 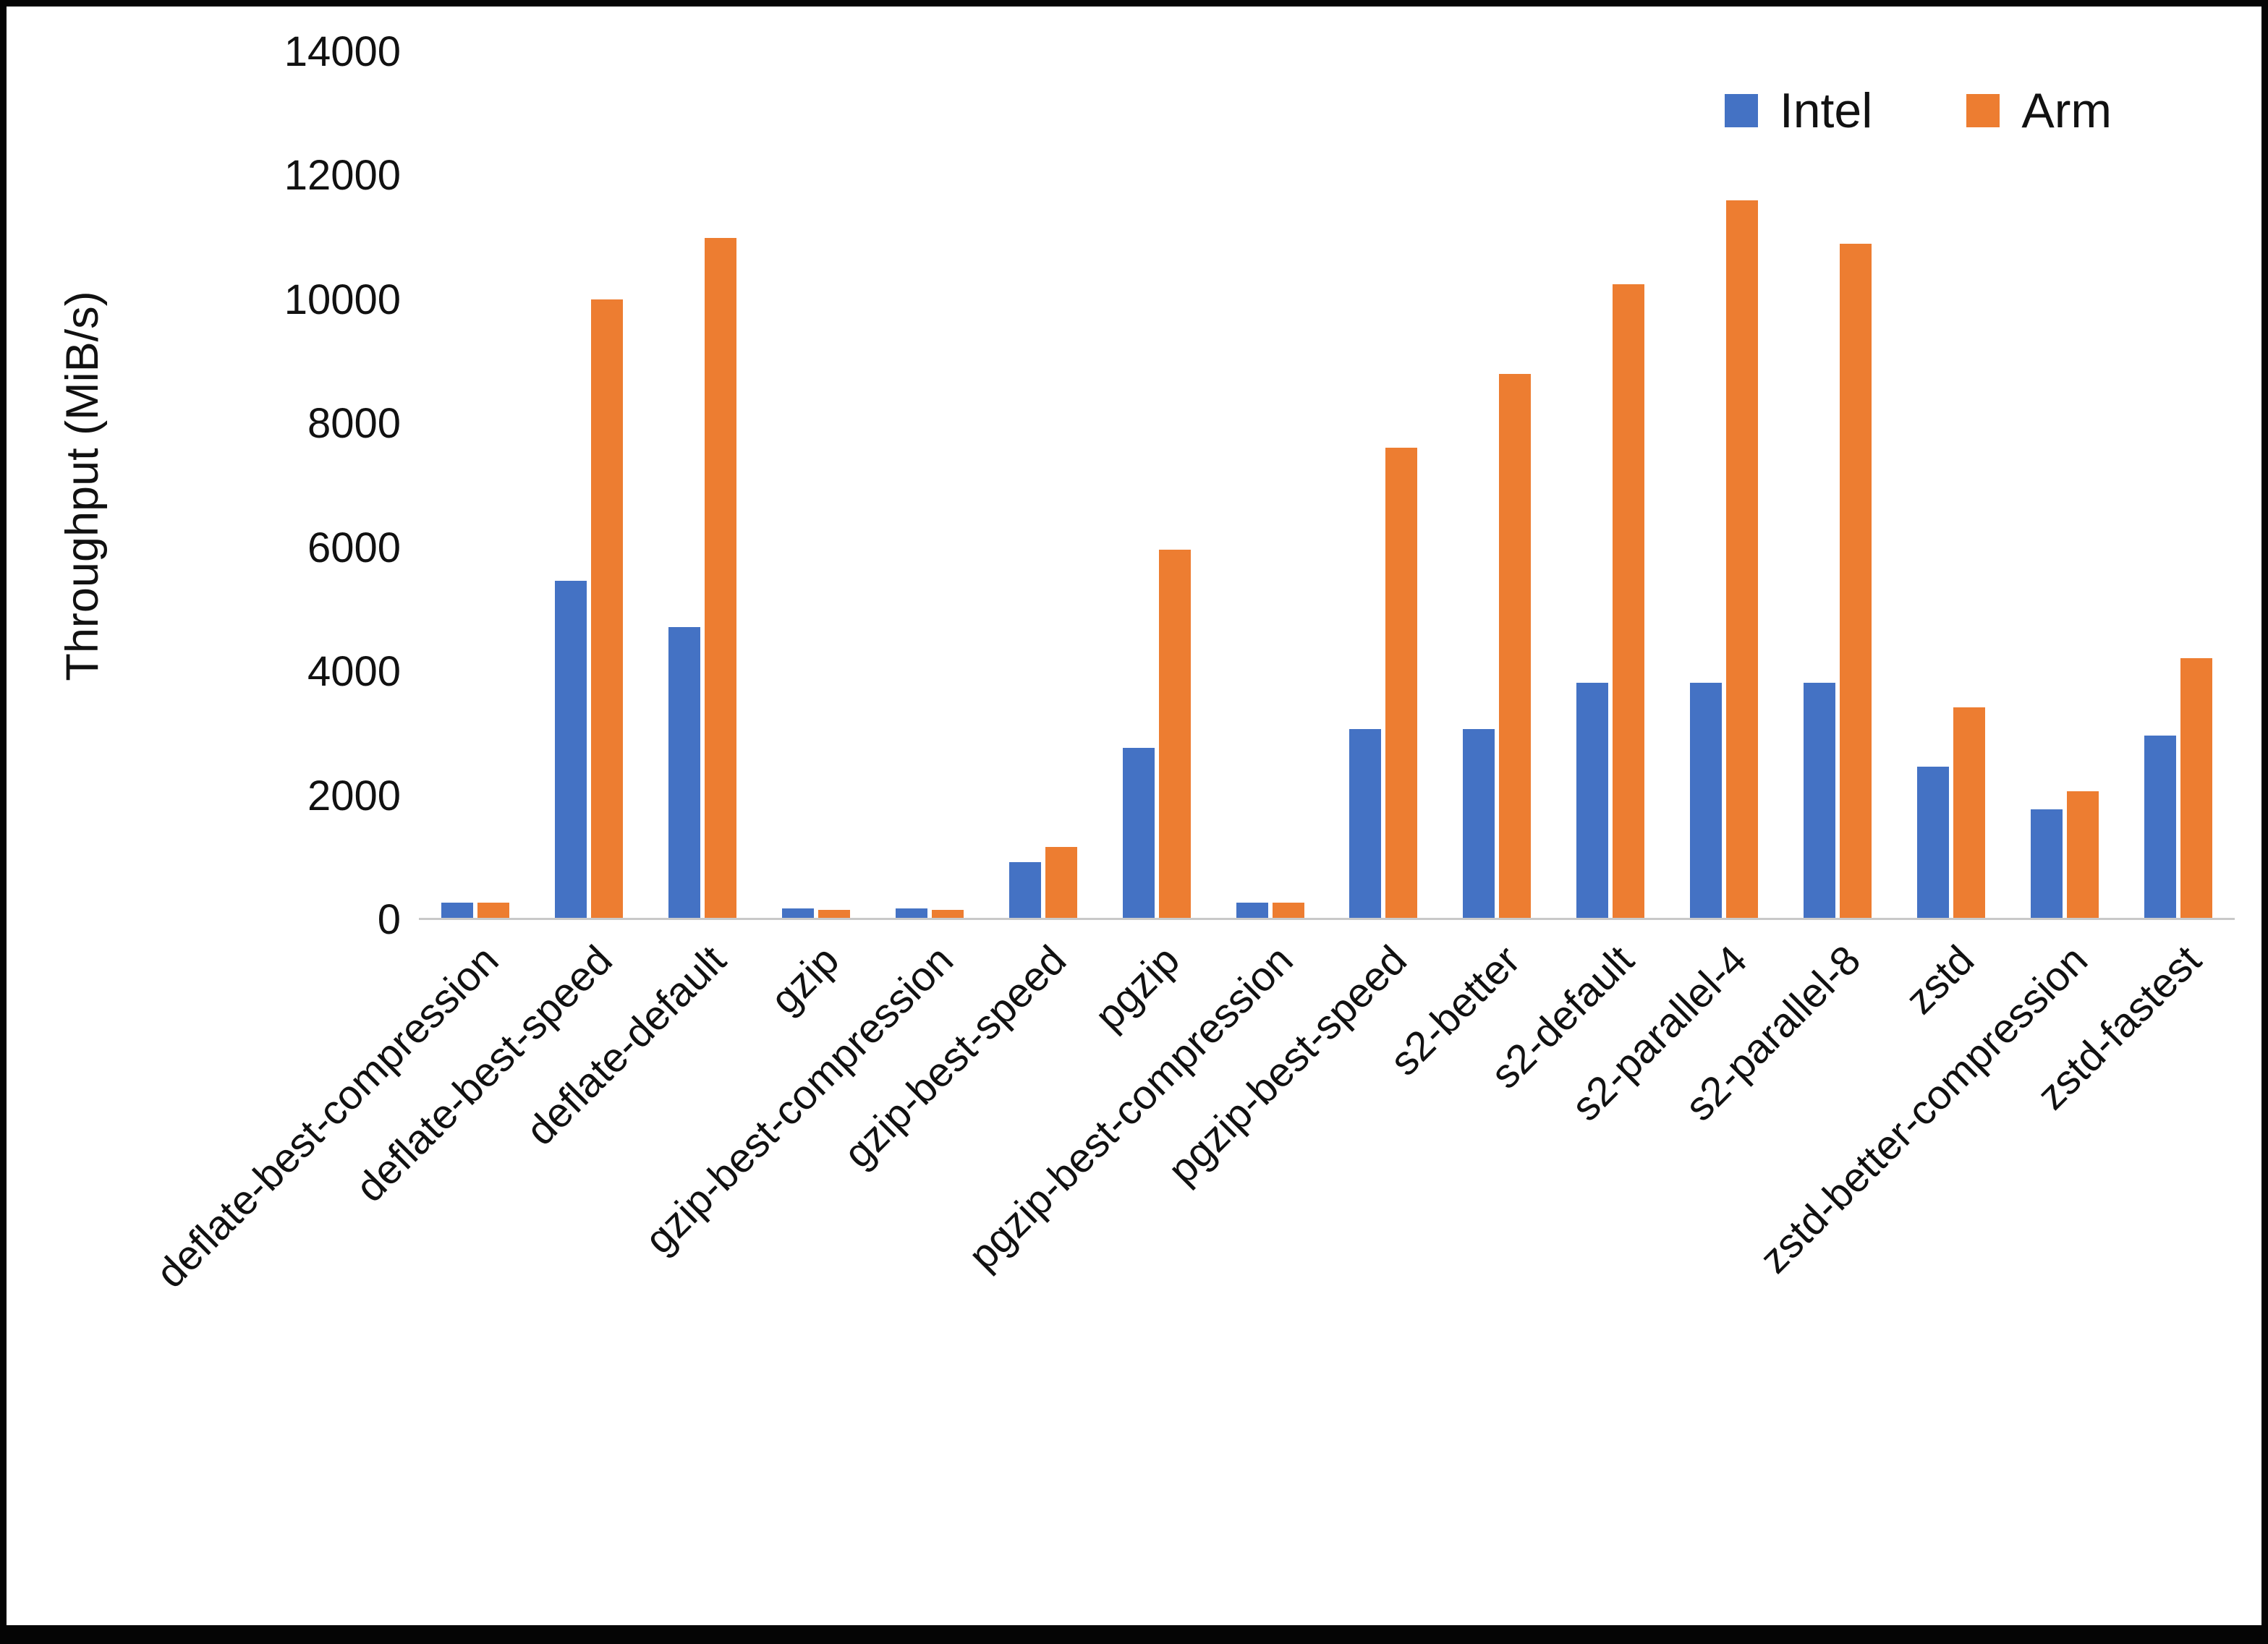 What do you see at coordinates (389, 919) in the screenshot?
I see `y-tick-label: 0` at bounding box center [389, 919].